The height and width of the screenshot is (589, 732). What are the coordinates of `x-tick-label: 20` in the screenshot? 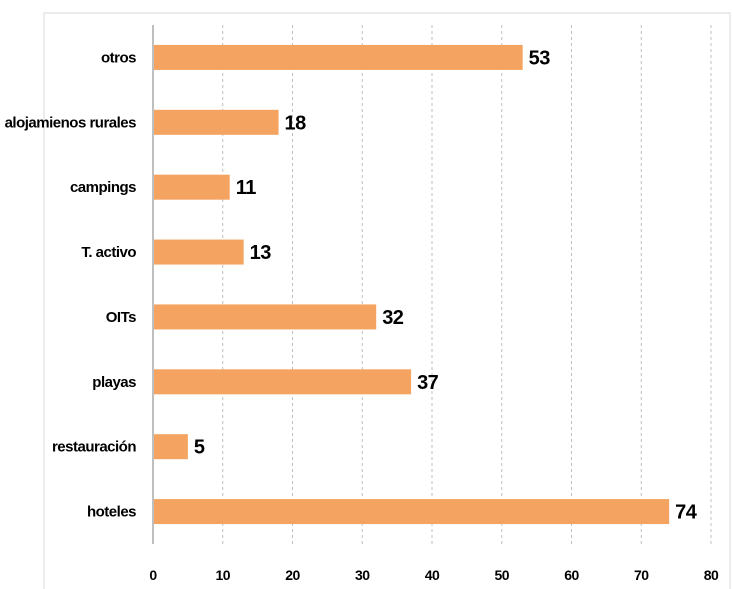 It's located at (292, 575).